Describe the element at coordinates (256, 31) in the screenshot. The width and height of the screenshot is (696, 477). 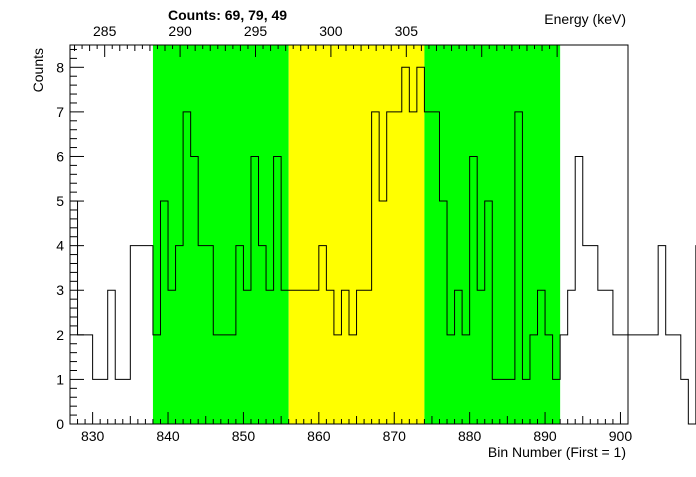
I see `energy-tick-label: 295` at that location.